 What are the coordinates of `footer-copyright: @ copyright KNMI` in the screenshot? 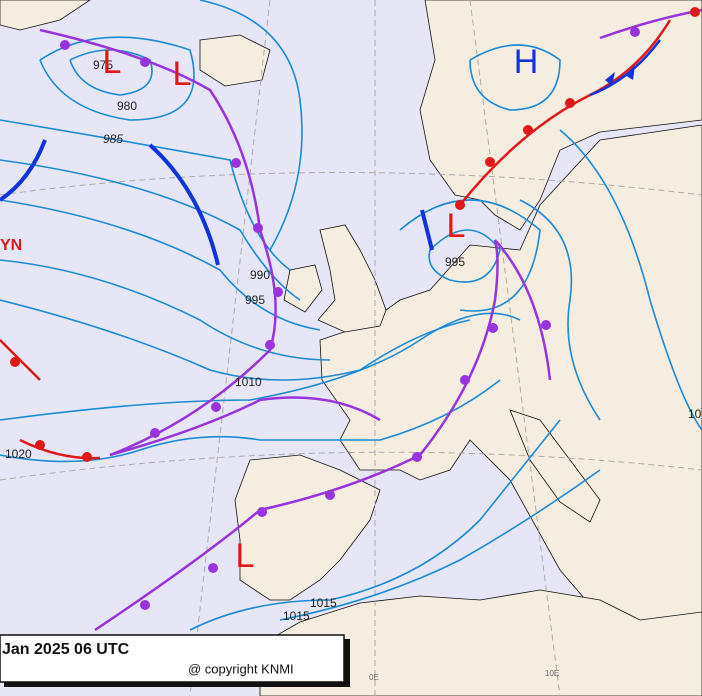 It's located at (241, 668).